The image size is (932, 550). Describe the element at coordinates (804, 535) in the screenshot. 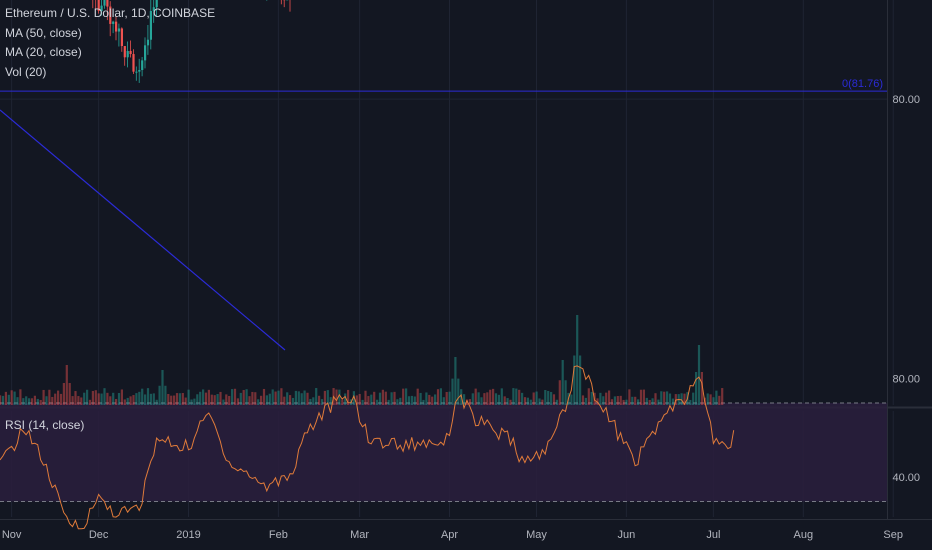

I see `x-tick-label: Aug` at that location.